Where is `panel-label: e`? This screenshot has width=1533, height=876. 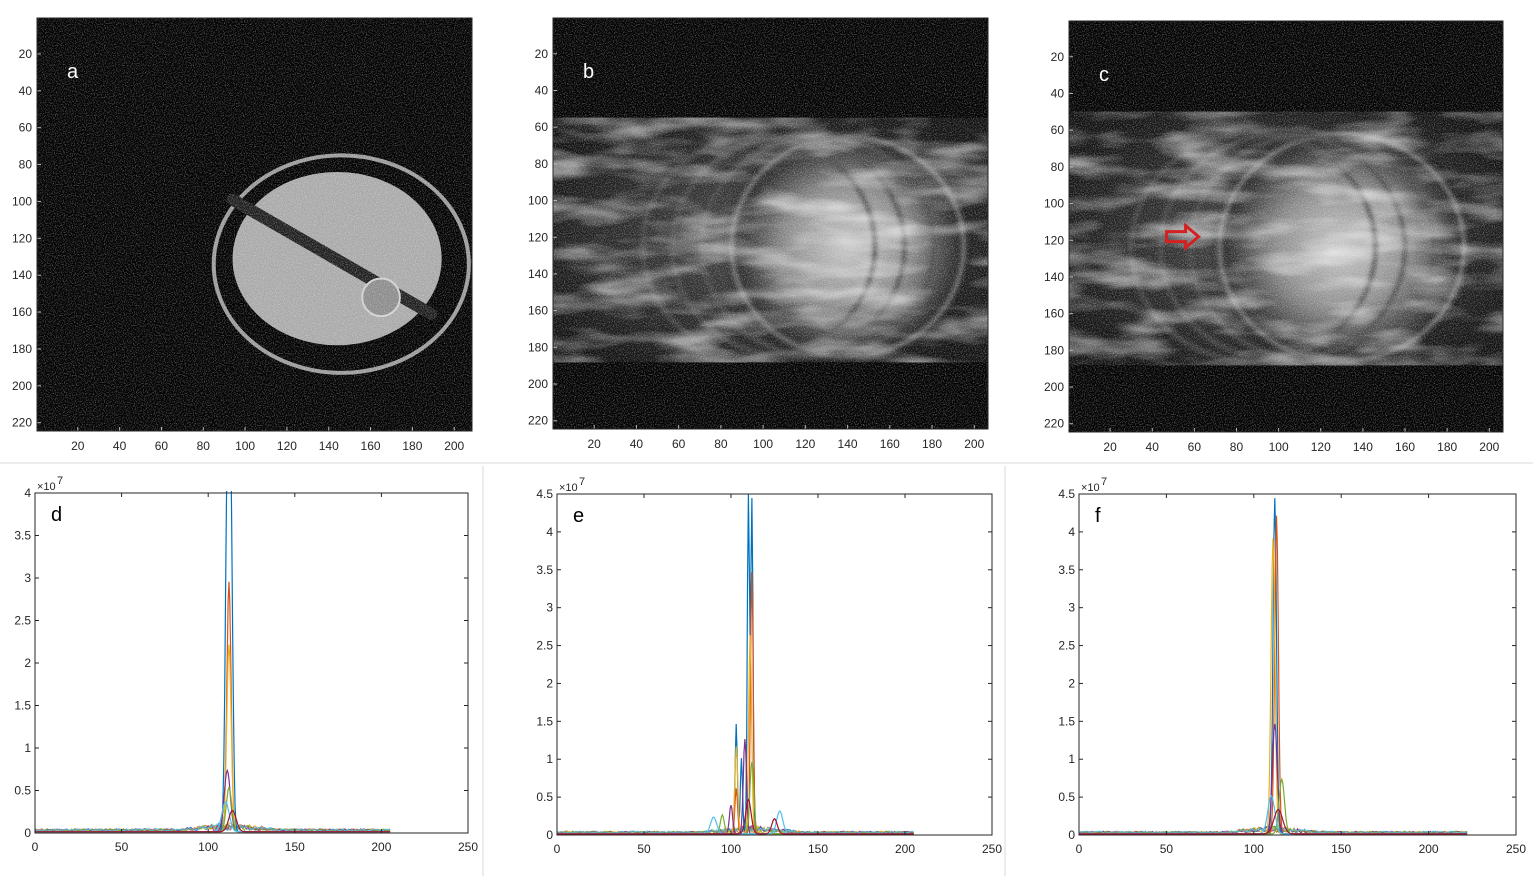
panel-label: e is located at coordinates (578, 516).